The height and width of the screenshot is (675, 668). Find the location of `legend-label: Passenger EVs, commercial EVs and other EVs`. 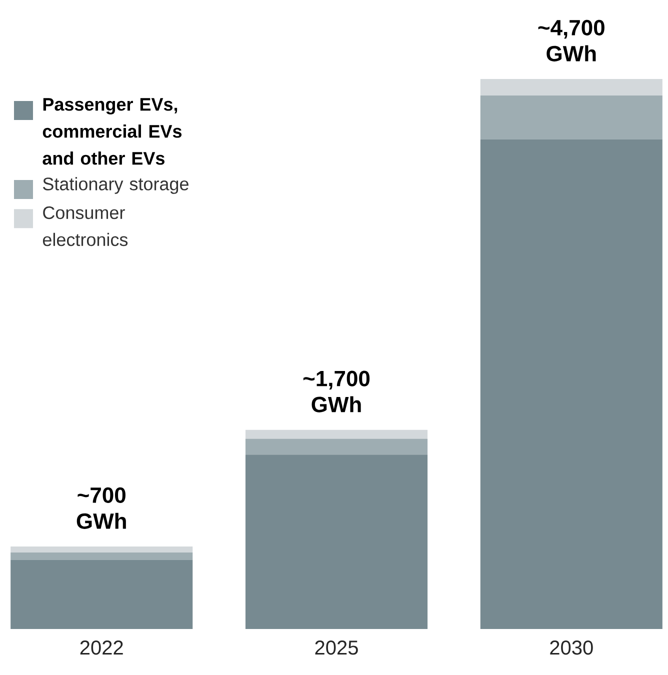

legend-label: Passenger EVs, commercial EVs and other EVs is located at coordinates (112, 131).